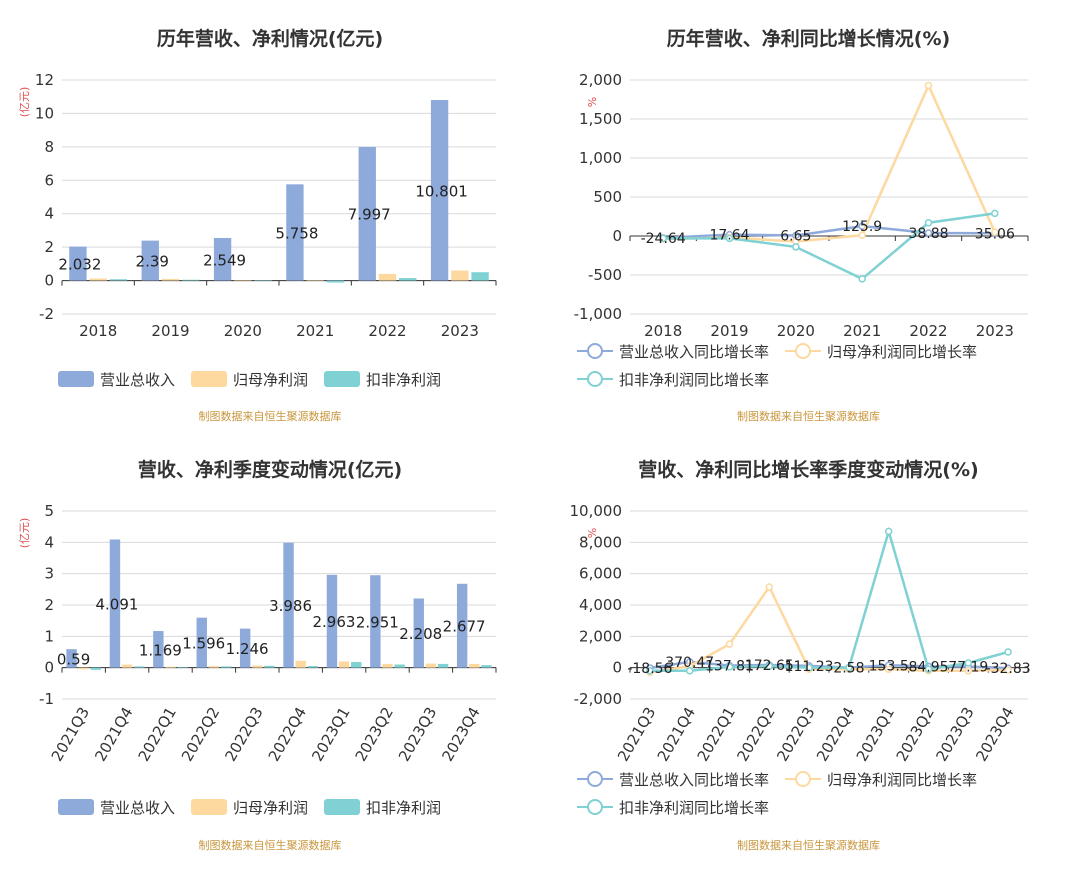  What do you see at coordinates (663, 331) in the screenshot?
I see `x-tick-label: 2018` at bounding box center [663, 331].